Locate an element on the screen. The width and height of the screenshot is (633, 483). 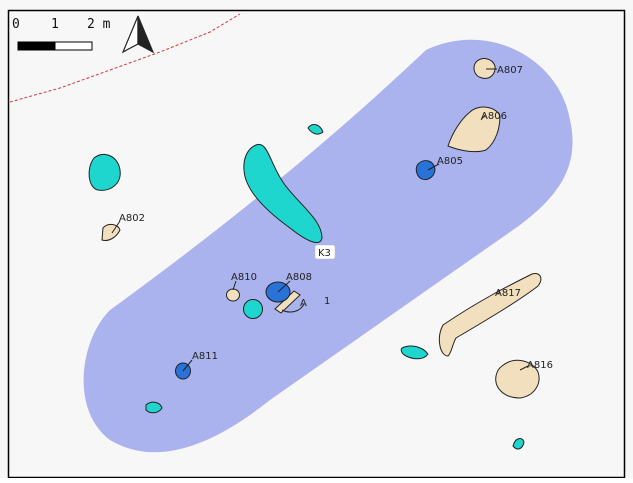
scale-tick-1: 1 is located at coordinates (55, 24).